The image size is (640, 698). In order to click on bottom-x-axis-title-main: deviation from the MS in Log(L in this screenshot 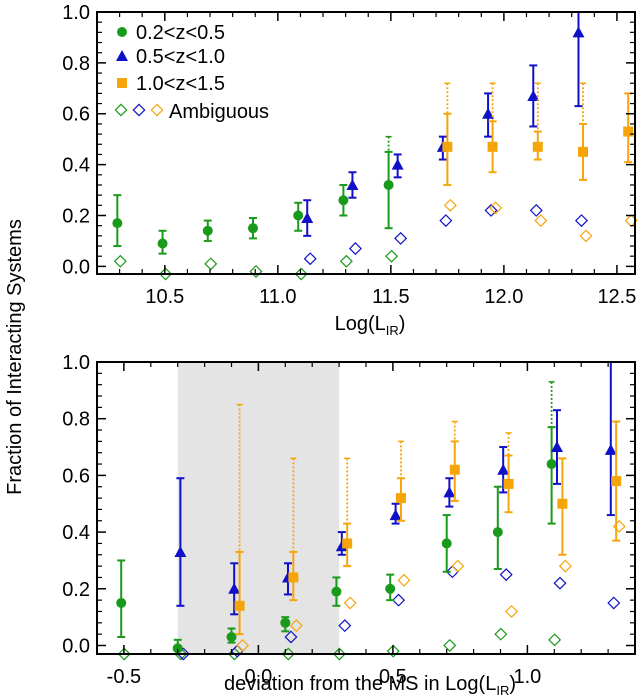, I will do `click(360, 684)`.